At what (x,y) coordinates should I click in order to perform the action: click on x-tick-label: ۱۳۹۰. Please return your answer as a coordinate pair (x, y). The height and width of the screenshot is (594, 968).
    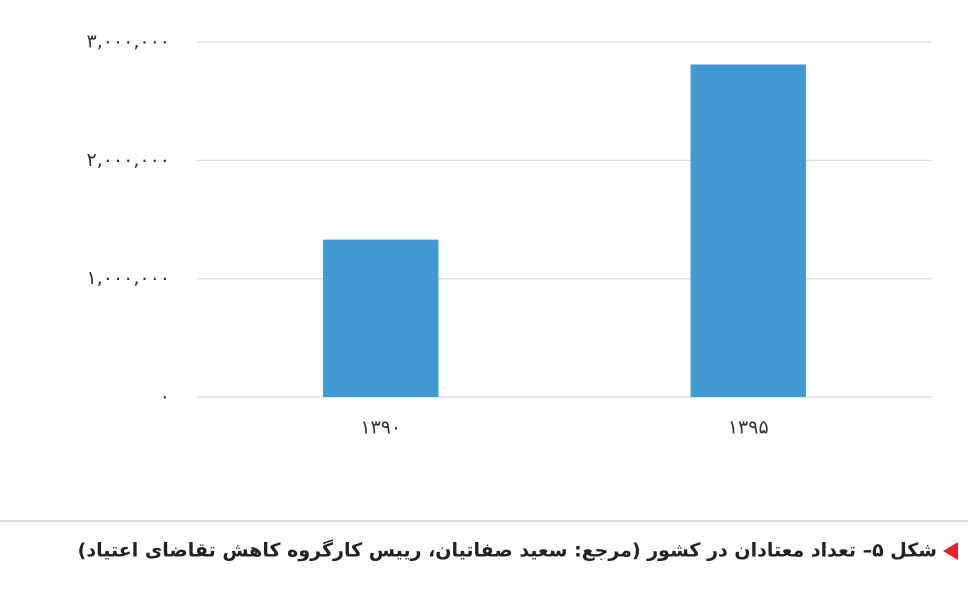
    Looking at the image, I should click on (380, 428).